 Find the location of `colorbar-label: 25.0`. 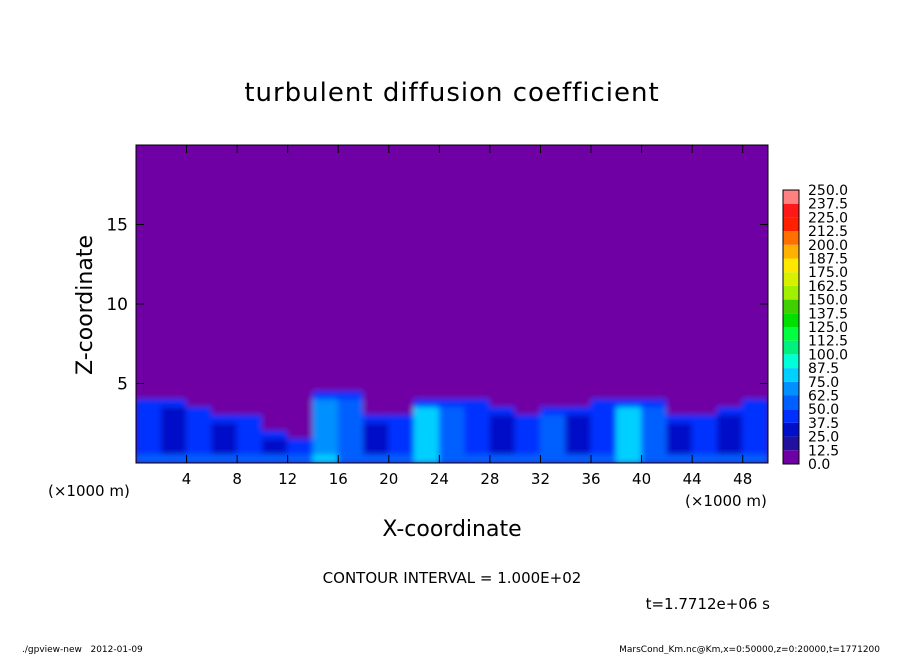

colorbar-label: 25.0 is located at coordinates (823, 438).